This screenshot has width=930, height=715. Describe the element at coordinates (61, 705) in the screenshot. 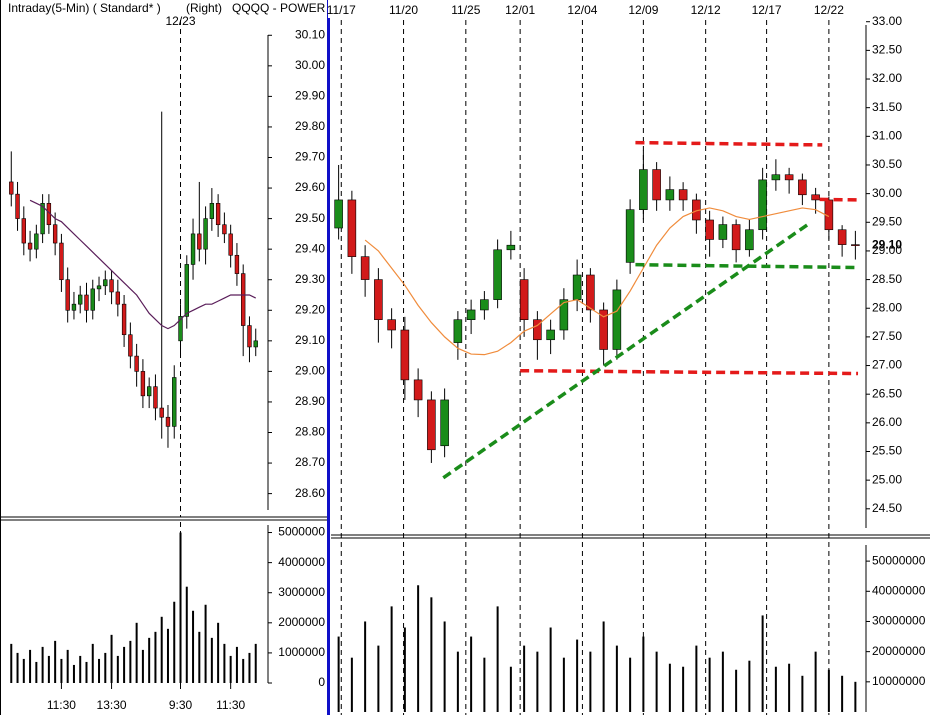

I see `x-tick-label: 11:30` at that location.